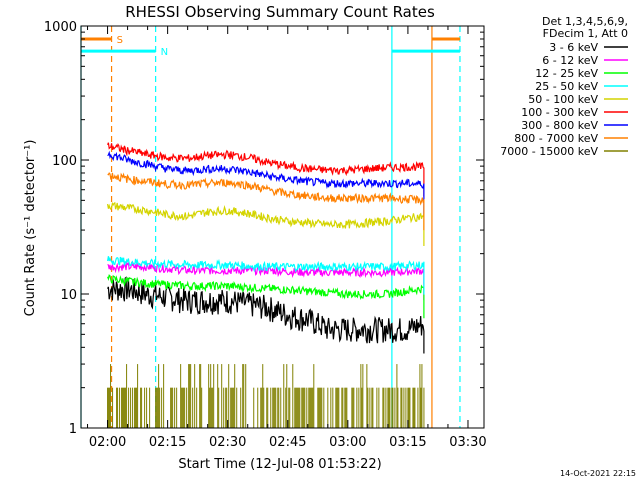 The height and width of the screenshot is (480, 640). What do you see at coordinates (566, 73) in the screenshot?
I see `legend-label: 12 - 25 keV` at bounding box center [566, 73].